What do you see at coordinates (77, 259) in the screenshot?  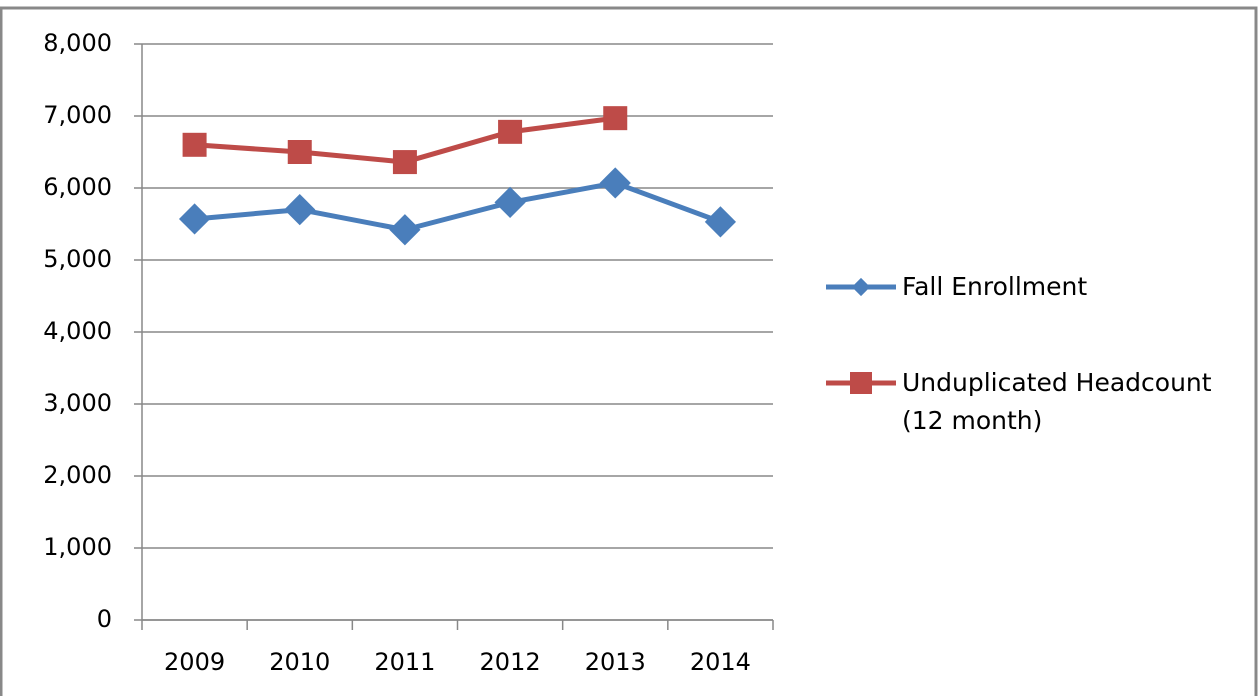 I see `y-tick-label: 5,000` at bounding box center [77, 259].